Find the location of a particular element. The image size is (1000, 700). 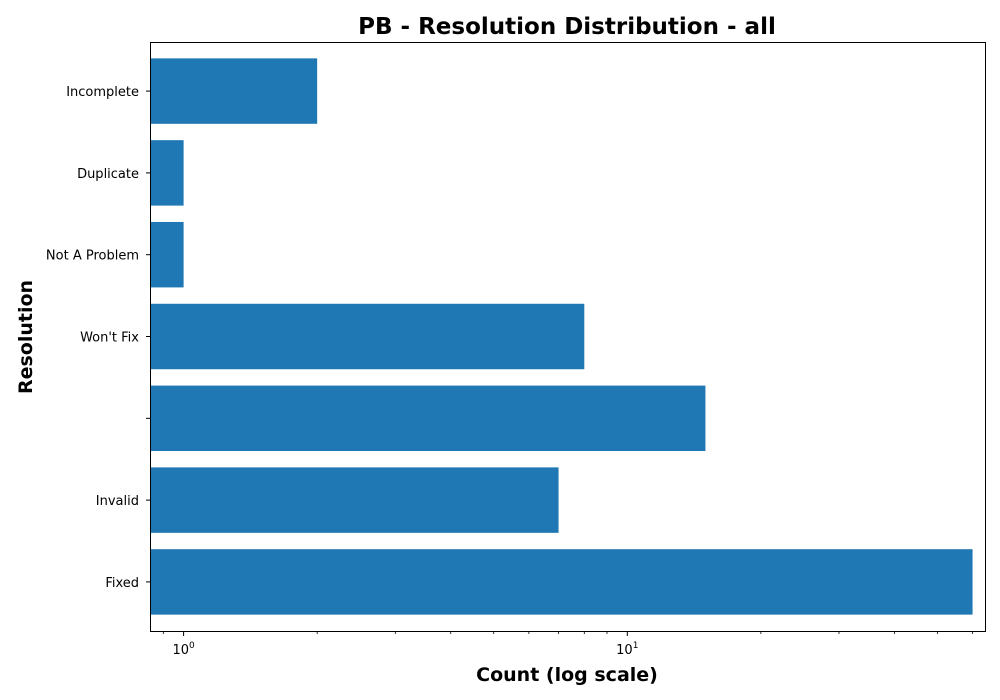

x-tick-label: 10¹ is located at coordinates (627, 649).